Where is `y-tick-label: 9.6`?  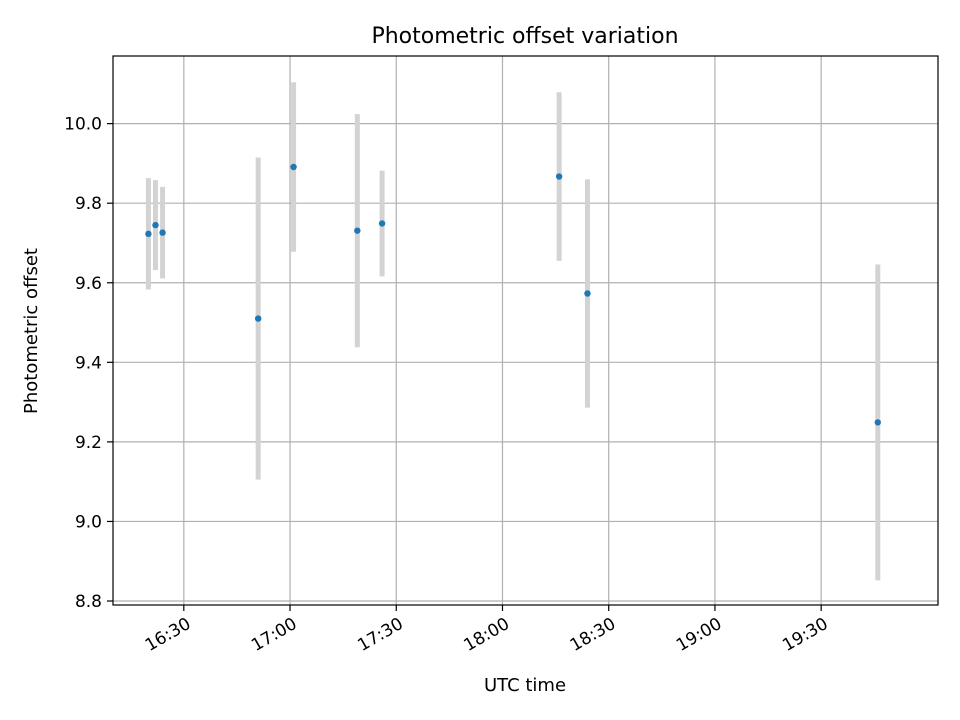 y-tick-label: 9.6 is located at coordinates (88, 284).